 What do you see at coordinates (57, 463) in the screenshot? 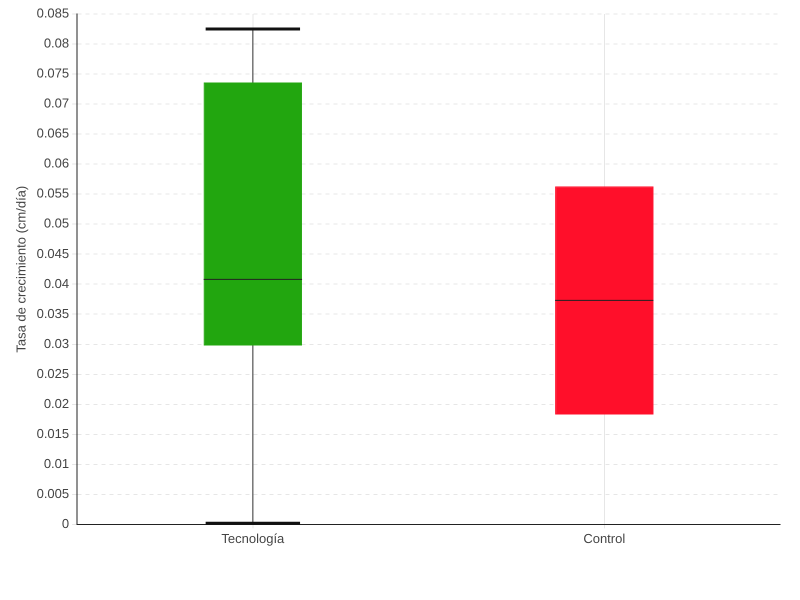
I see `y-tick-label: 0.01` at bounding box center [57, 463].